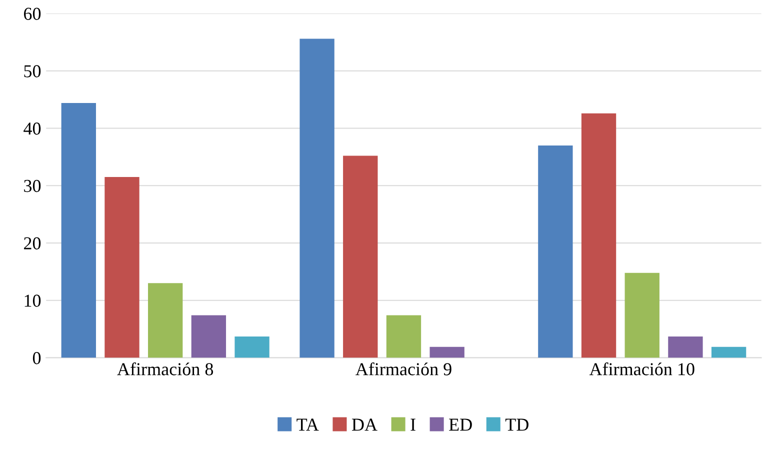  What do you see at coordinates (641, 369) in the screenshot?
I see `x-tick-label: Afirmación 10` at bounding box center [641, 369].